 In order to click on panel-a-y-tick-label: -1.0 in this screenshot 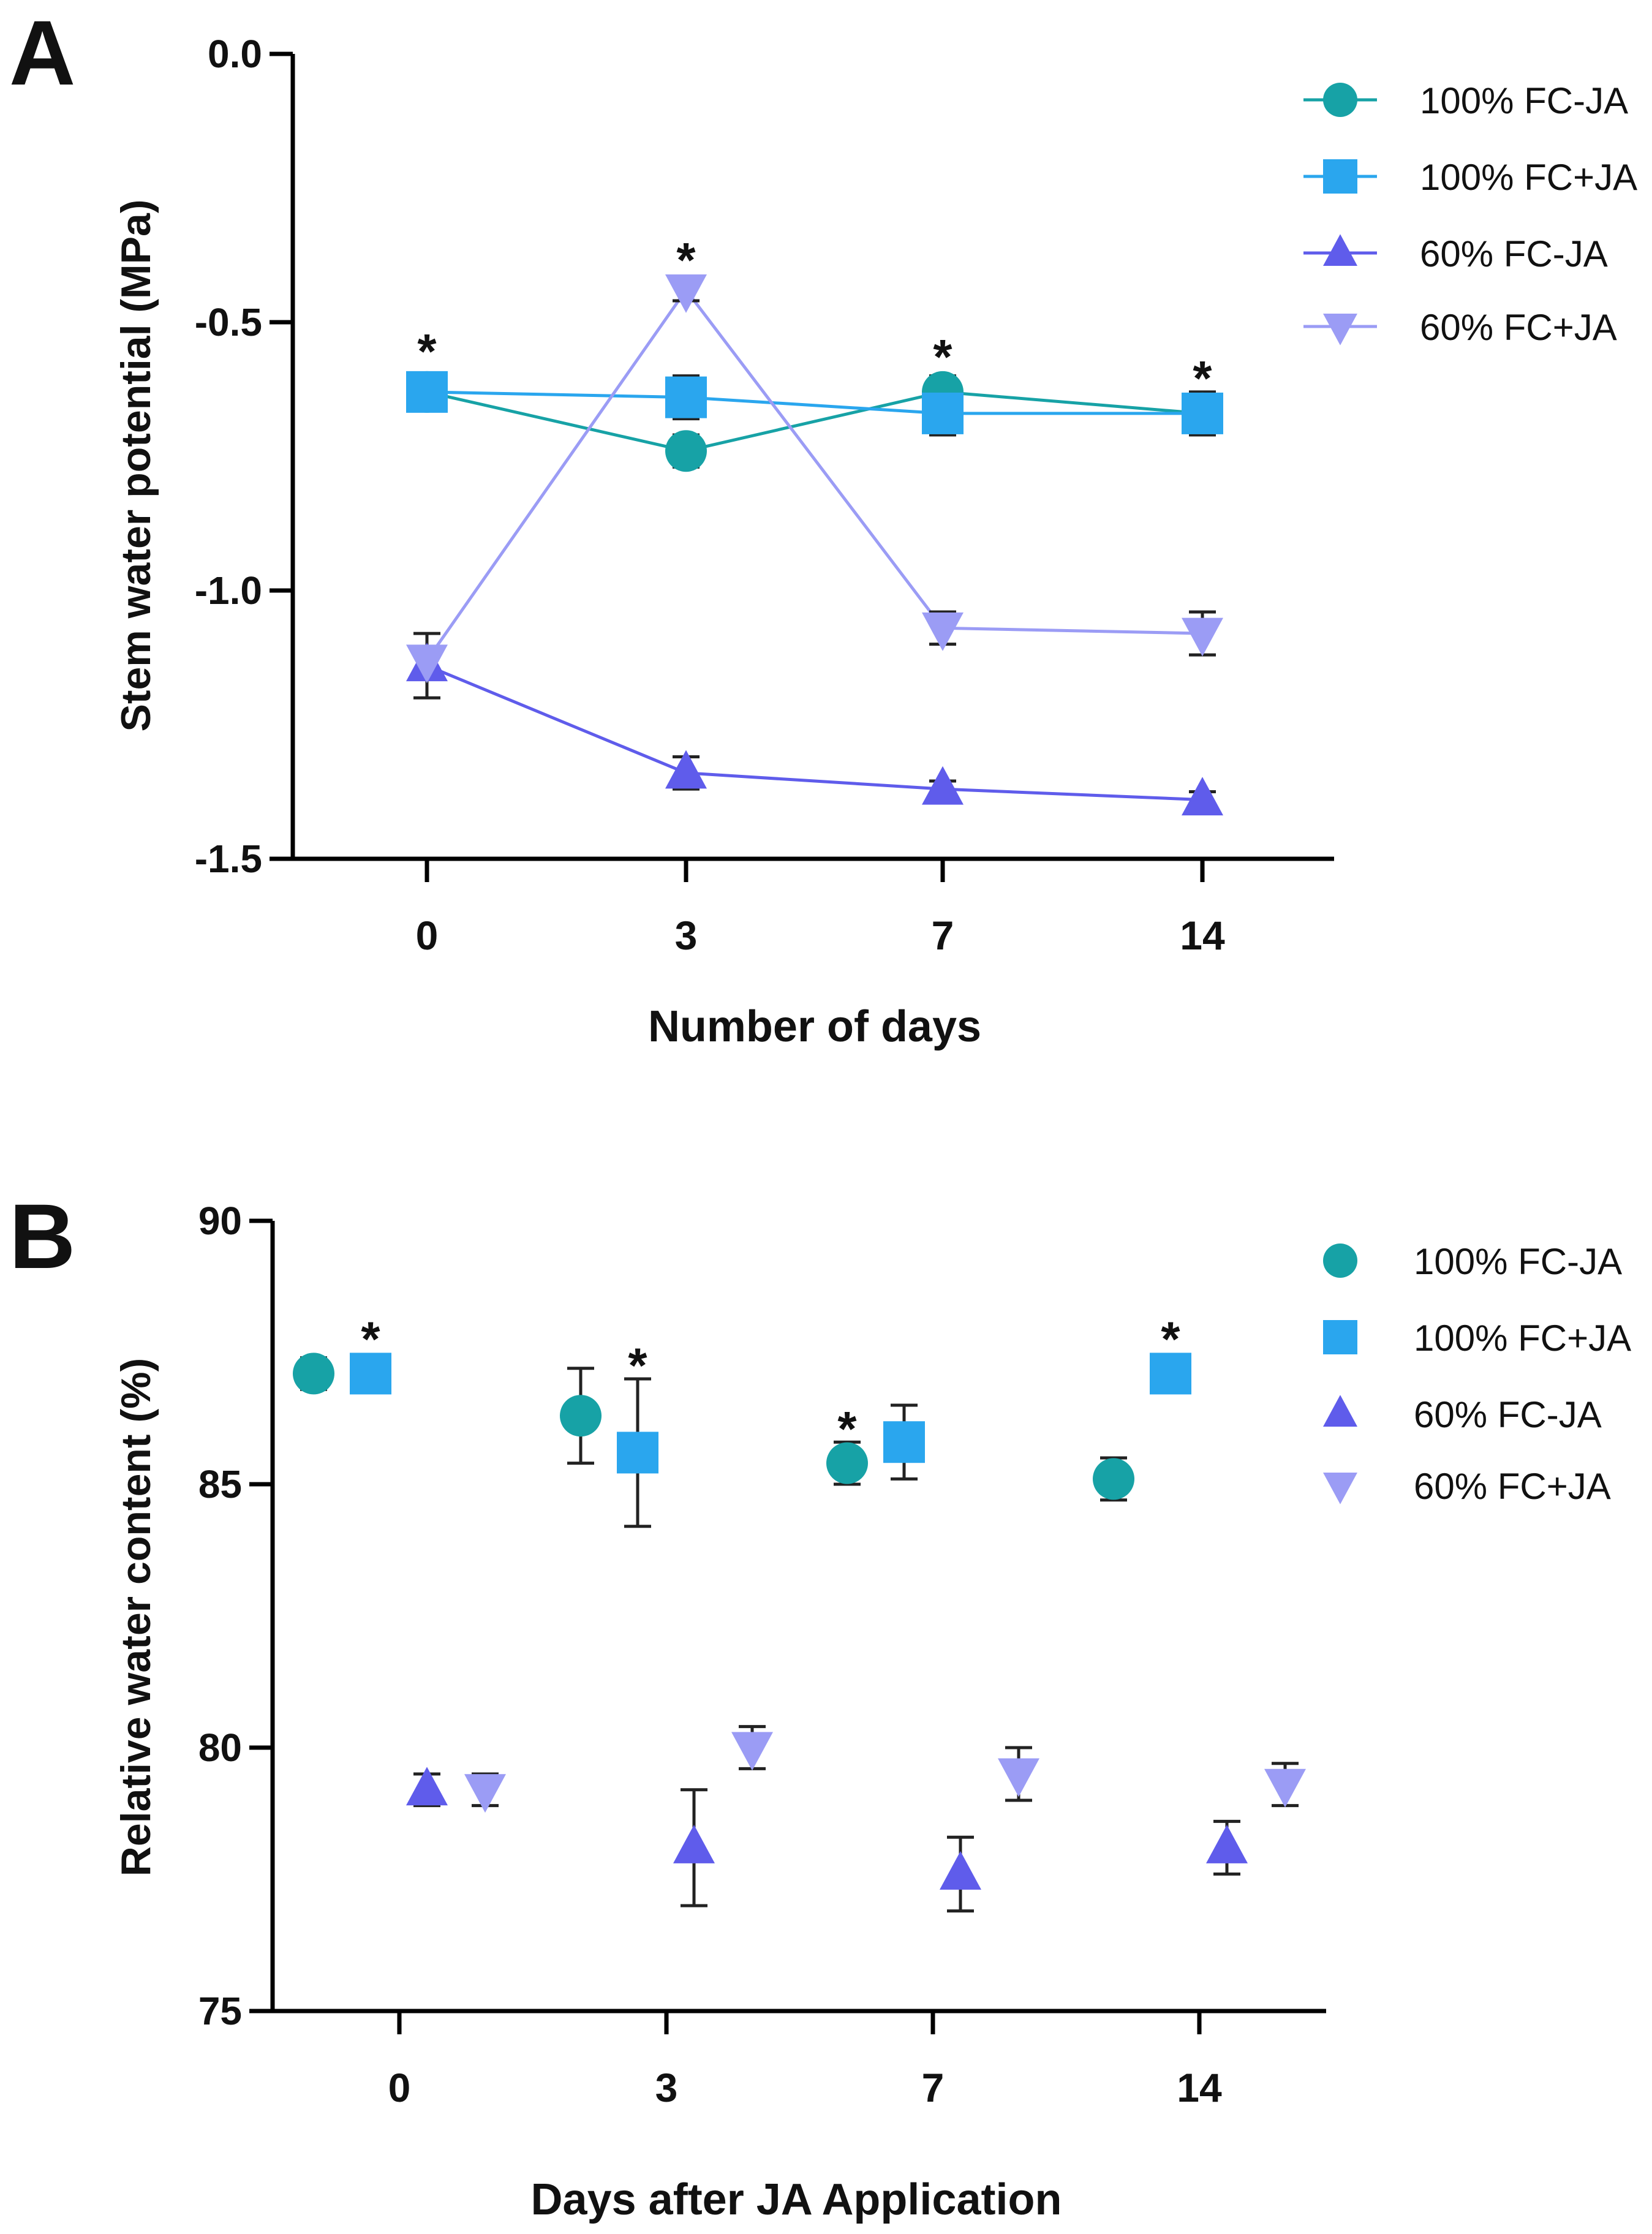, I will do `click(228, 590)`.